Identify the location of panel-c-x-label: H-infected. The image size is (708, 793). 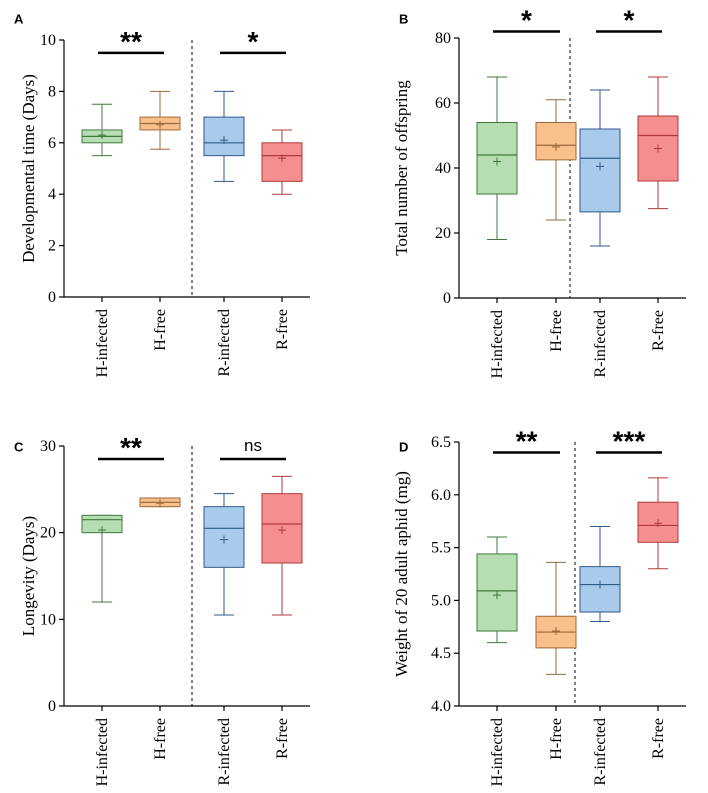
(102, 752).